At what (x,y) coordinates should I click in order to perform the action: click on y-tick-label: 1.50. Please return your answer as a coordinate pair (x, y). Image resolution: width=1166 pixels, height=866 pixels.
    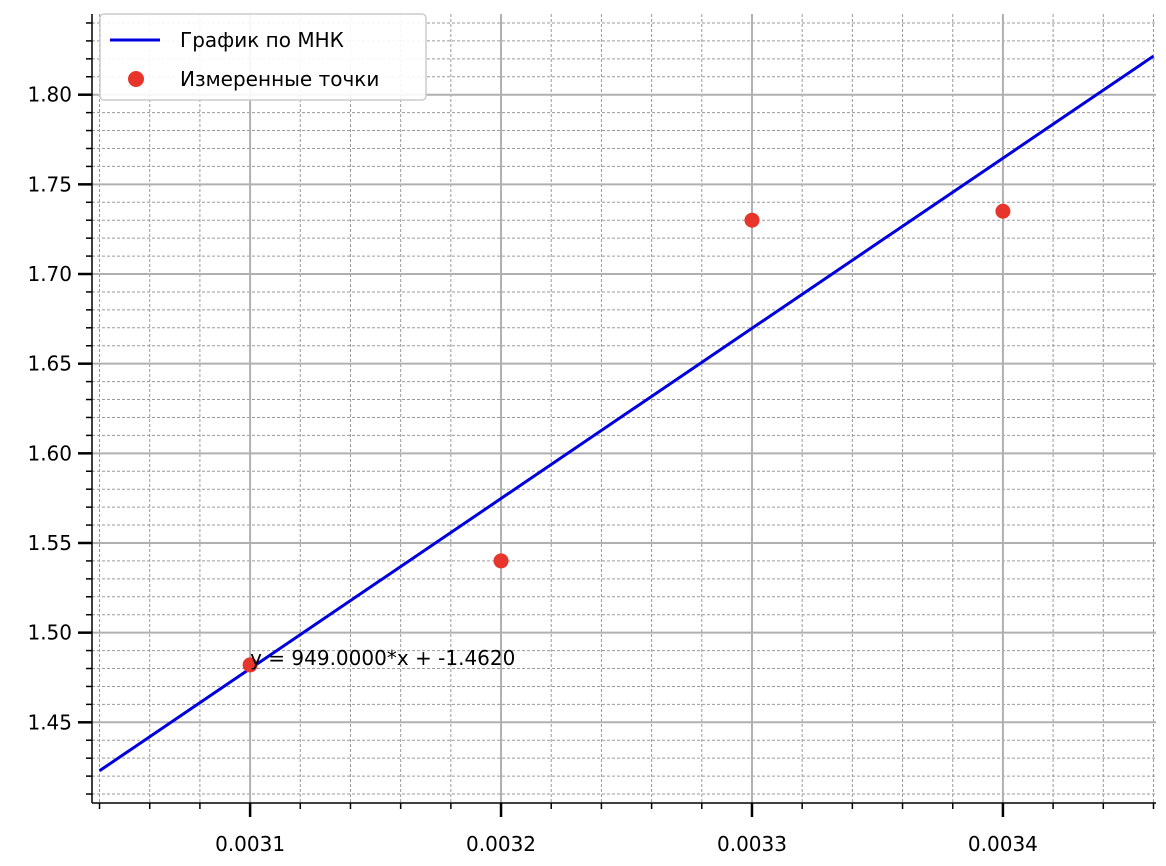
    Looking at the image, I should click on (49, 633).